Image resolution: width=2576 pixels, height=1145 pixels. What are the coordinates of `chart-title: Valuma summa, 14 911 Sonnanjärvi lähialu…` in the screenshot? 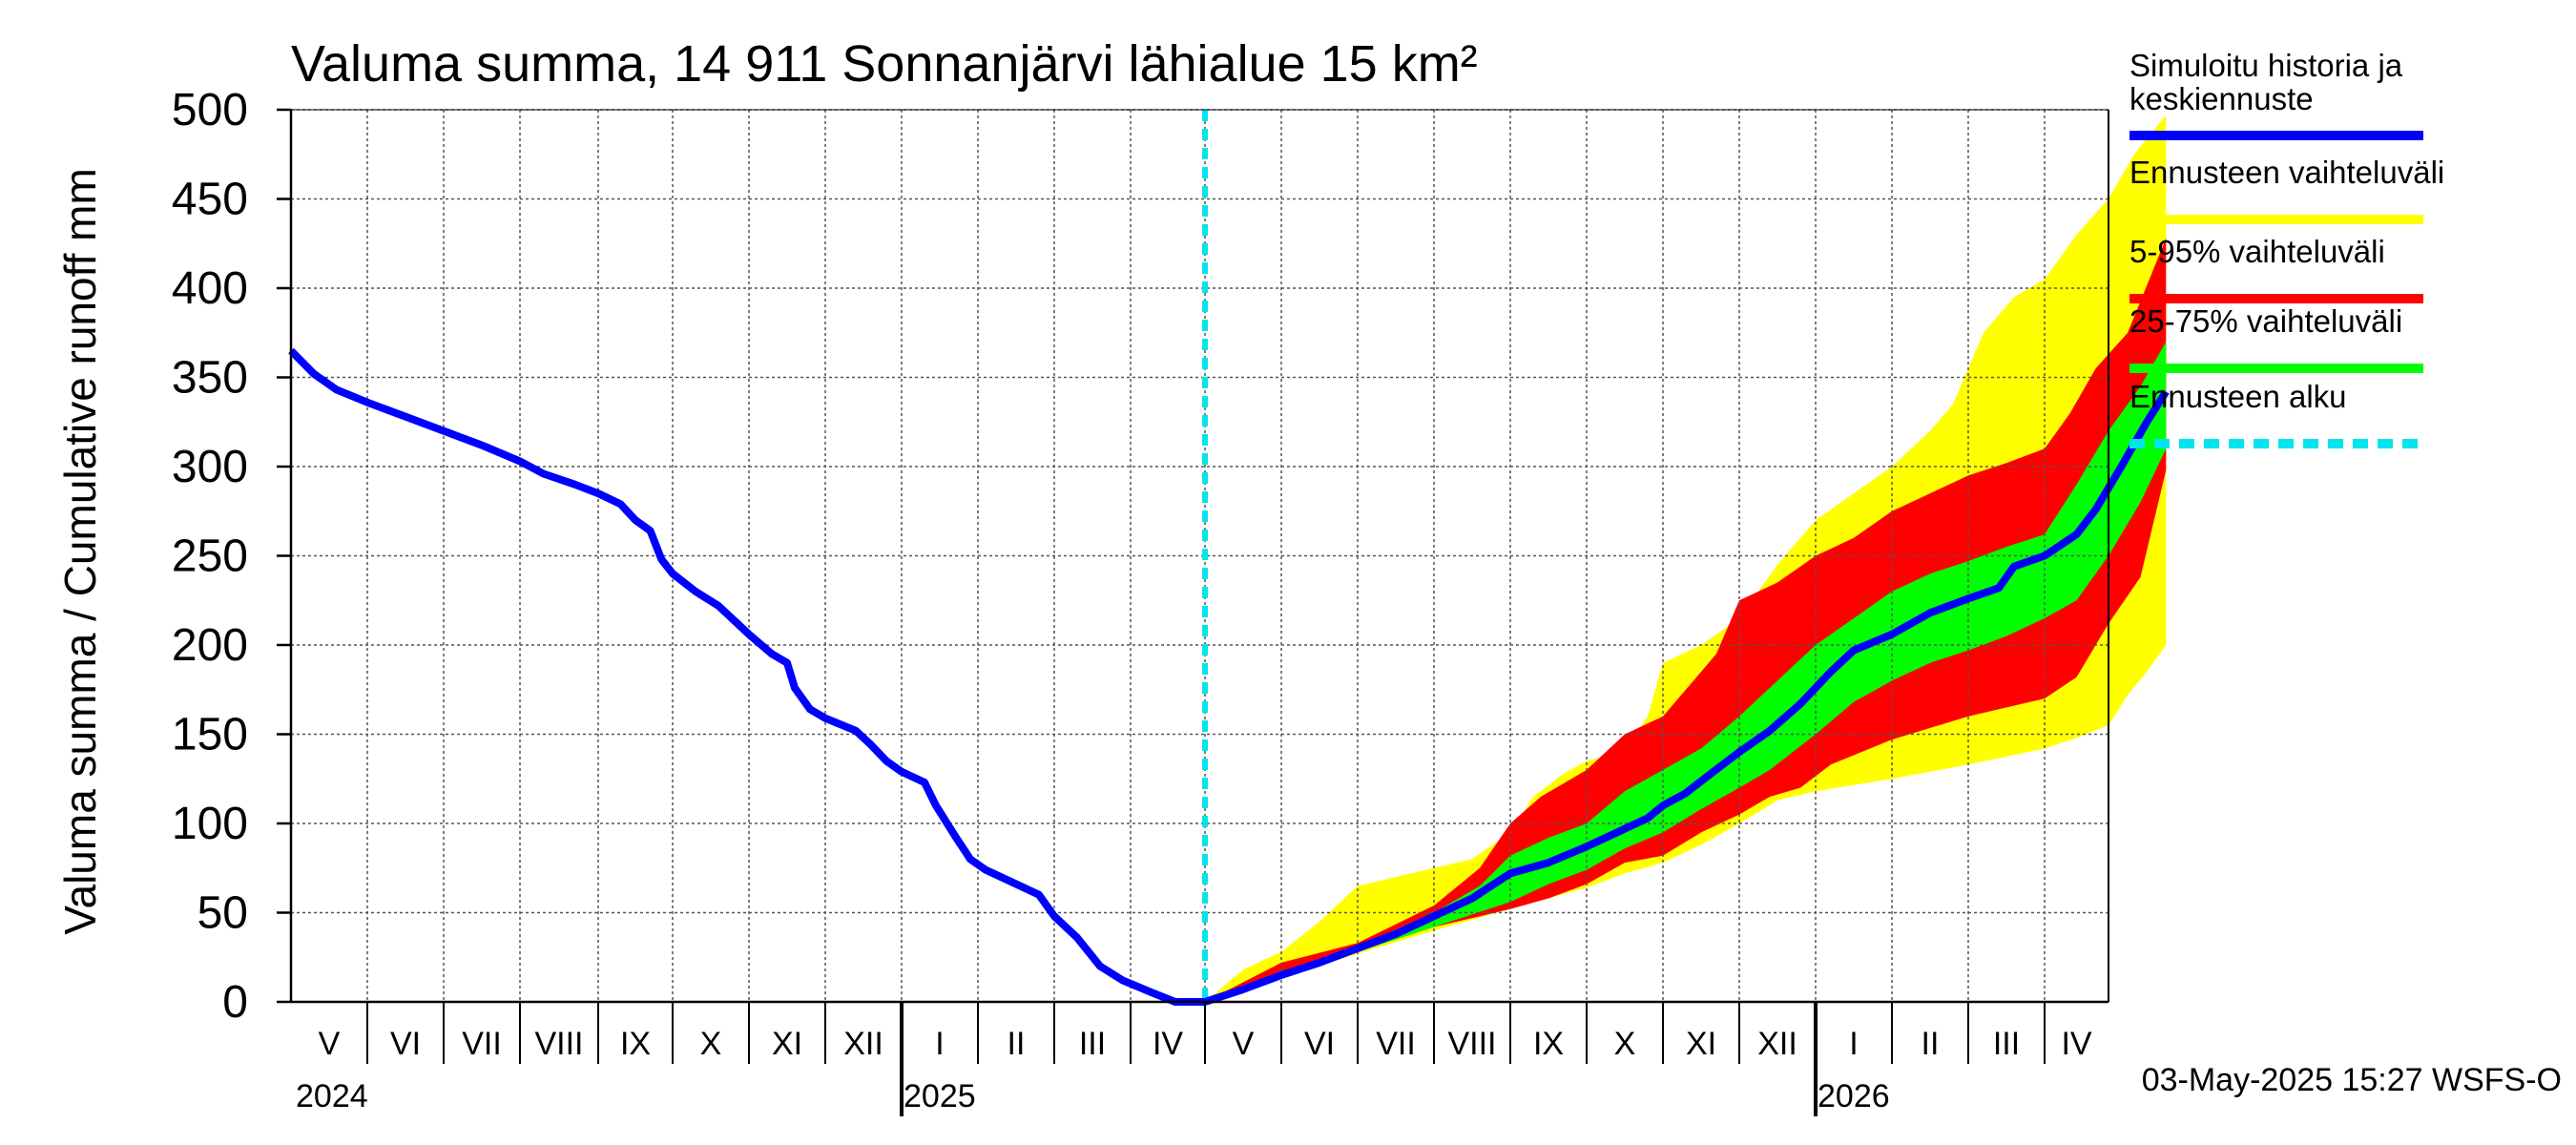 It's located at (884, 64).